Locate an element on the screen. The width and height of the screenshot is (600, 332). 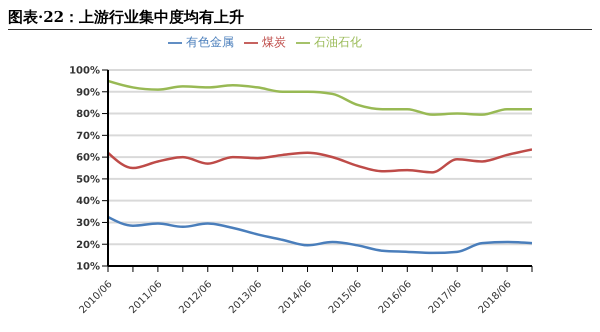
y-tick-label: 30% is located at coordinates (88, 223).